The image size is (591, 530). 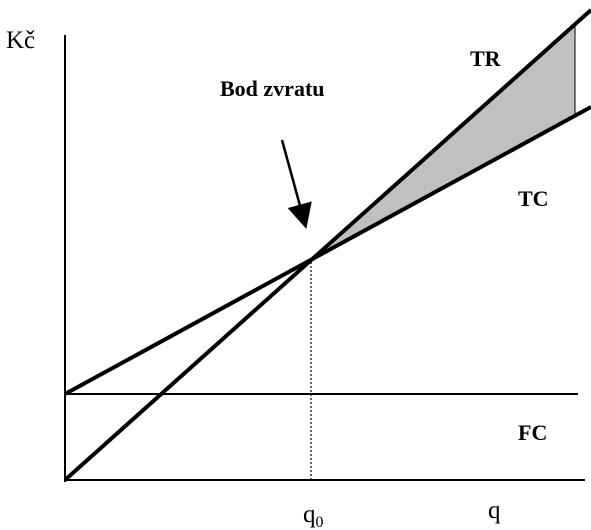 What do you see at coordinates (272, 88) in the screenshot?
I see `annotation: Bod zvratu` at bounding box center [272, 88].